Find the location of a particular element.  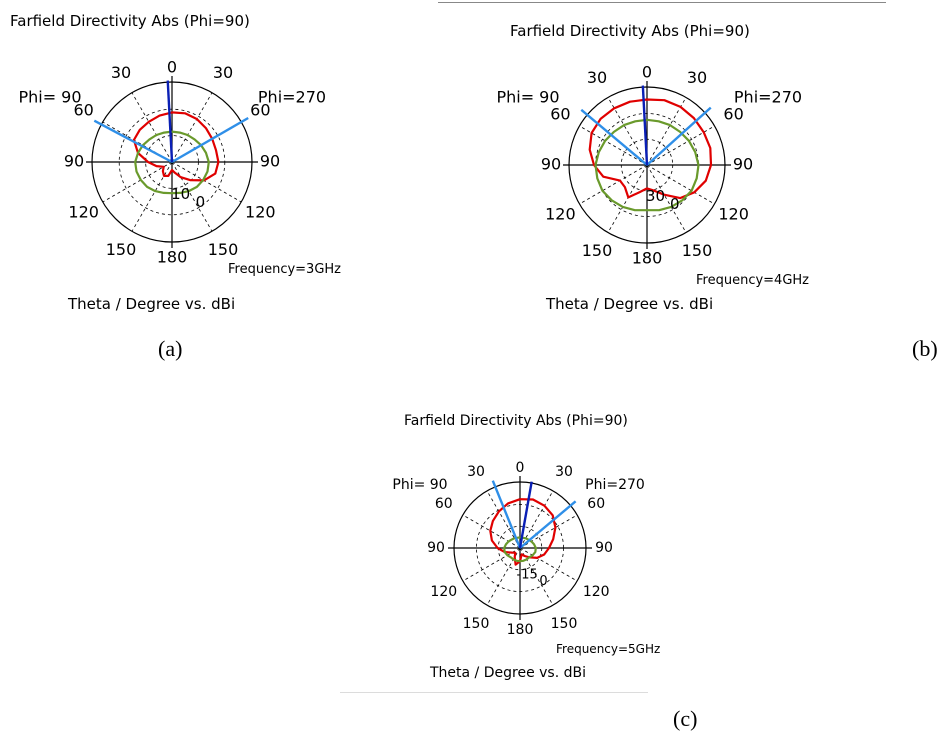

caption-b: (b) is located at coordinates (925, 348).